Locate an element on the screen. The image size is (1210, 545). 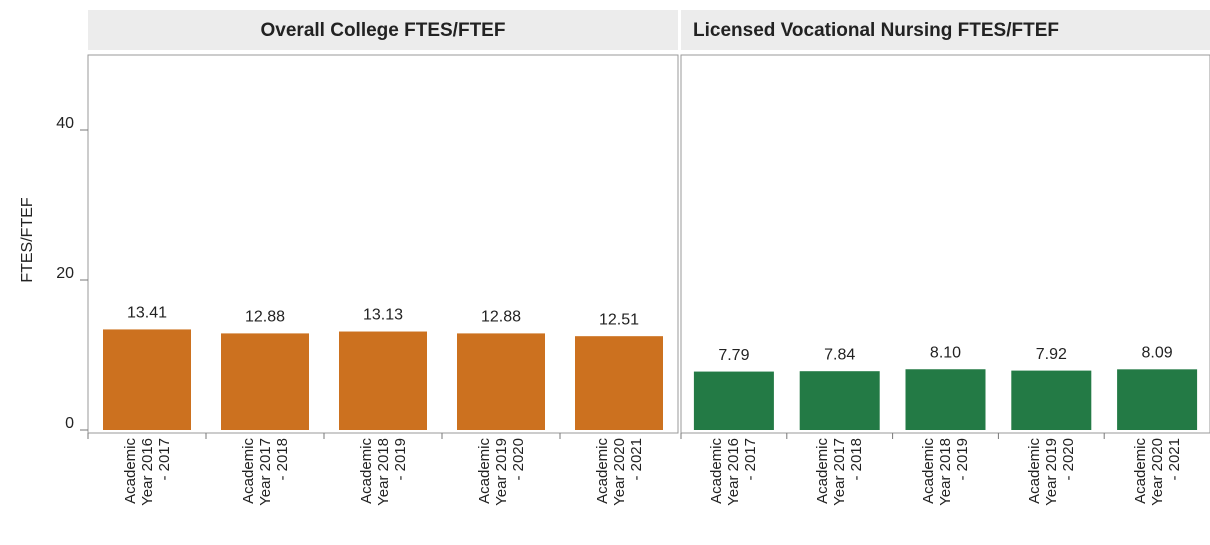
panel-title: Licensed Vocational Nursing FTES/FTEF is located at coordinates (876, 30).